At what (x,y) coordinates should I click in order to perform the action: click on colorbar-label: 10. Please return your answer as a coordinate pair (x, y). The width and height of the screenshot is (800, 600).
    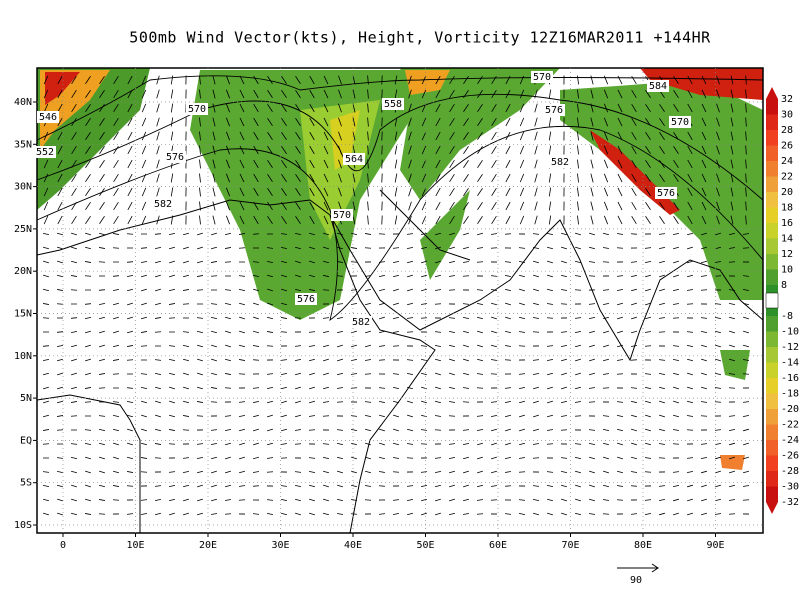
    Looking at the image, I should click on (787, 270).